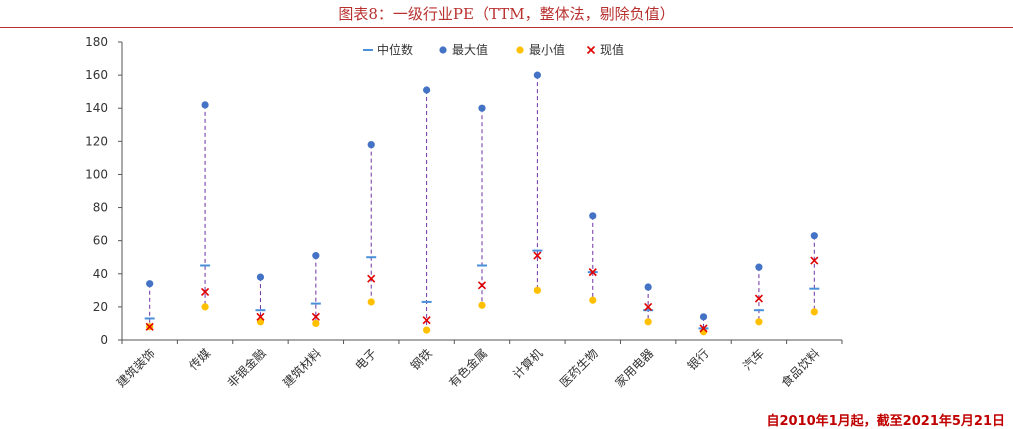  Describe the element at coordinates (612, 49) in the screenshot. I see `legend-label: 现值` at that location.